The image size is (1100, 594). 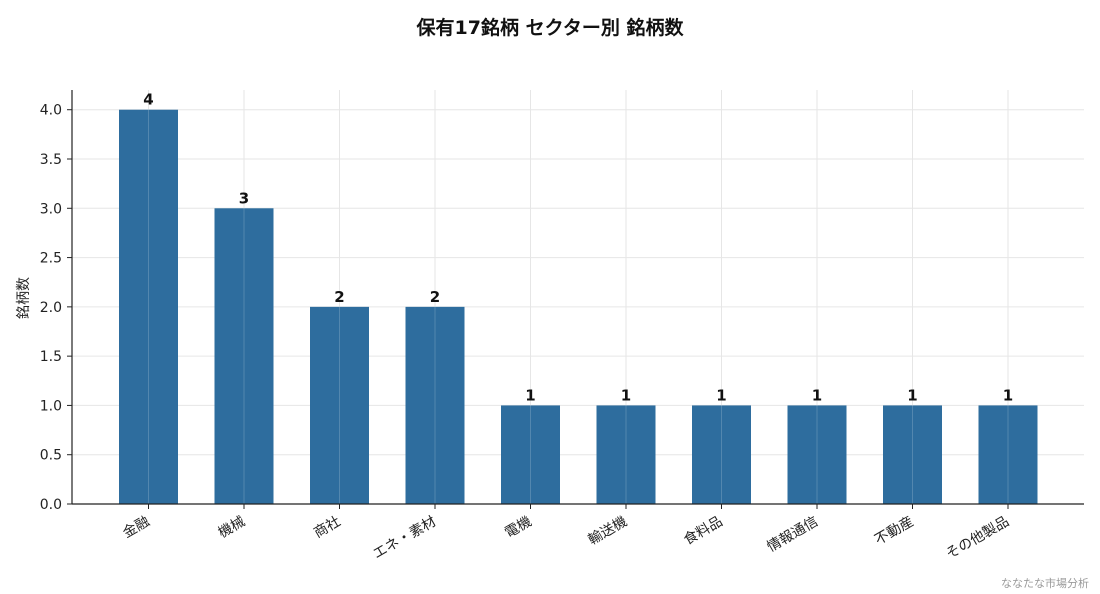 I want to click on data-label-6: 1, so click(x=721, y=395).